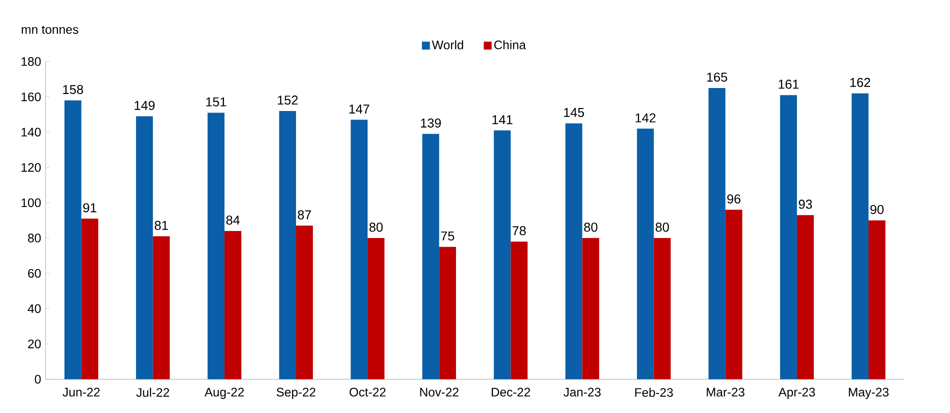 The image size is (950, 413). What do you see at coordinates (50, 30) in the screenshot?
I see `y-axis-title: mn tonnes` at bounding box center [50, 30].